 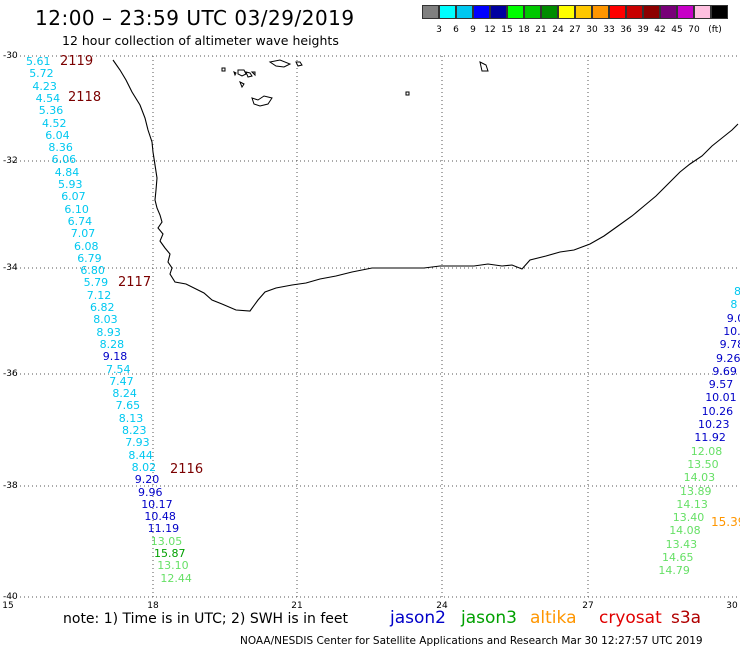 I want to click on latitude-label: -34, so click(x=10, y=268).